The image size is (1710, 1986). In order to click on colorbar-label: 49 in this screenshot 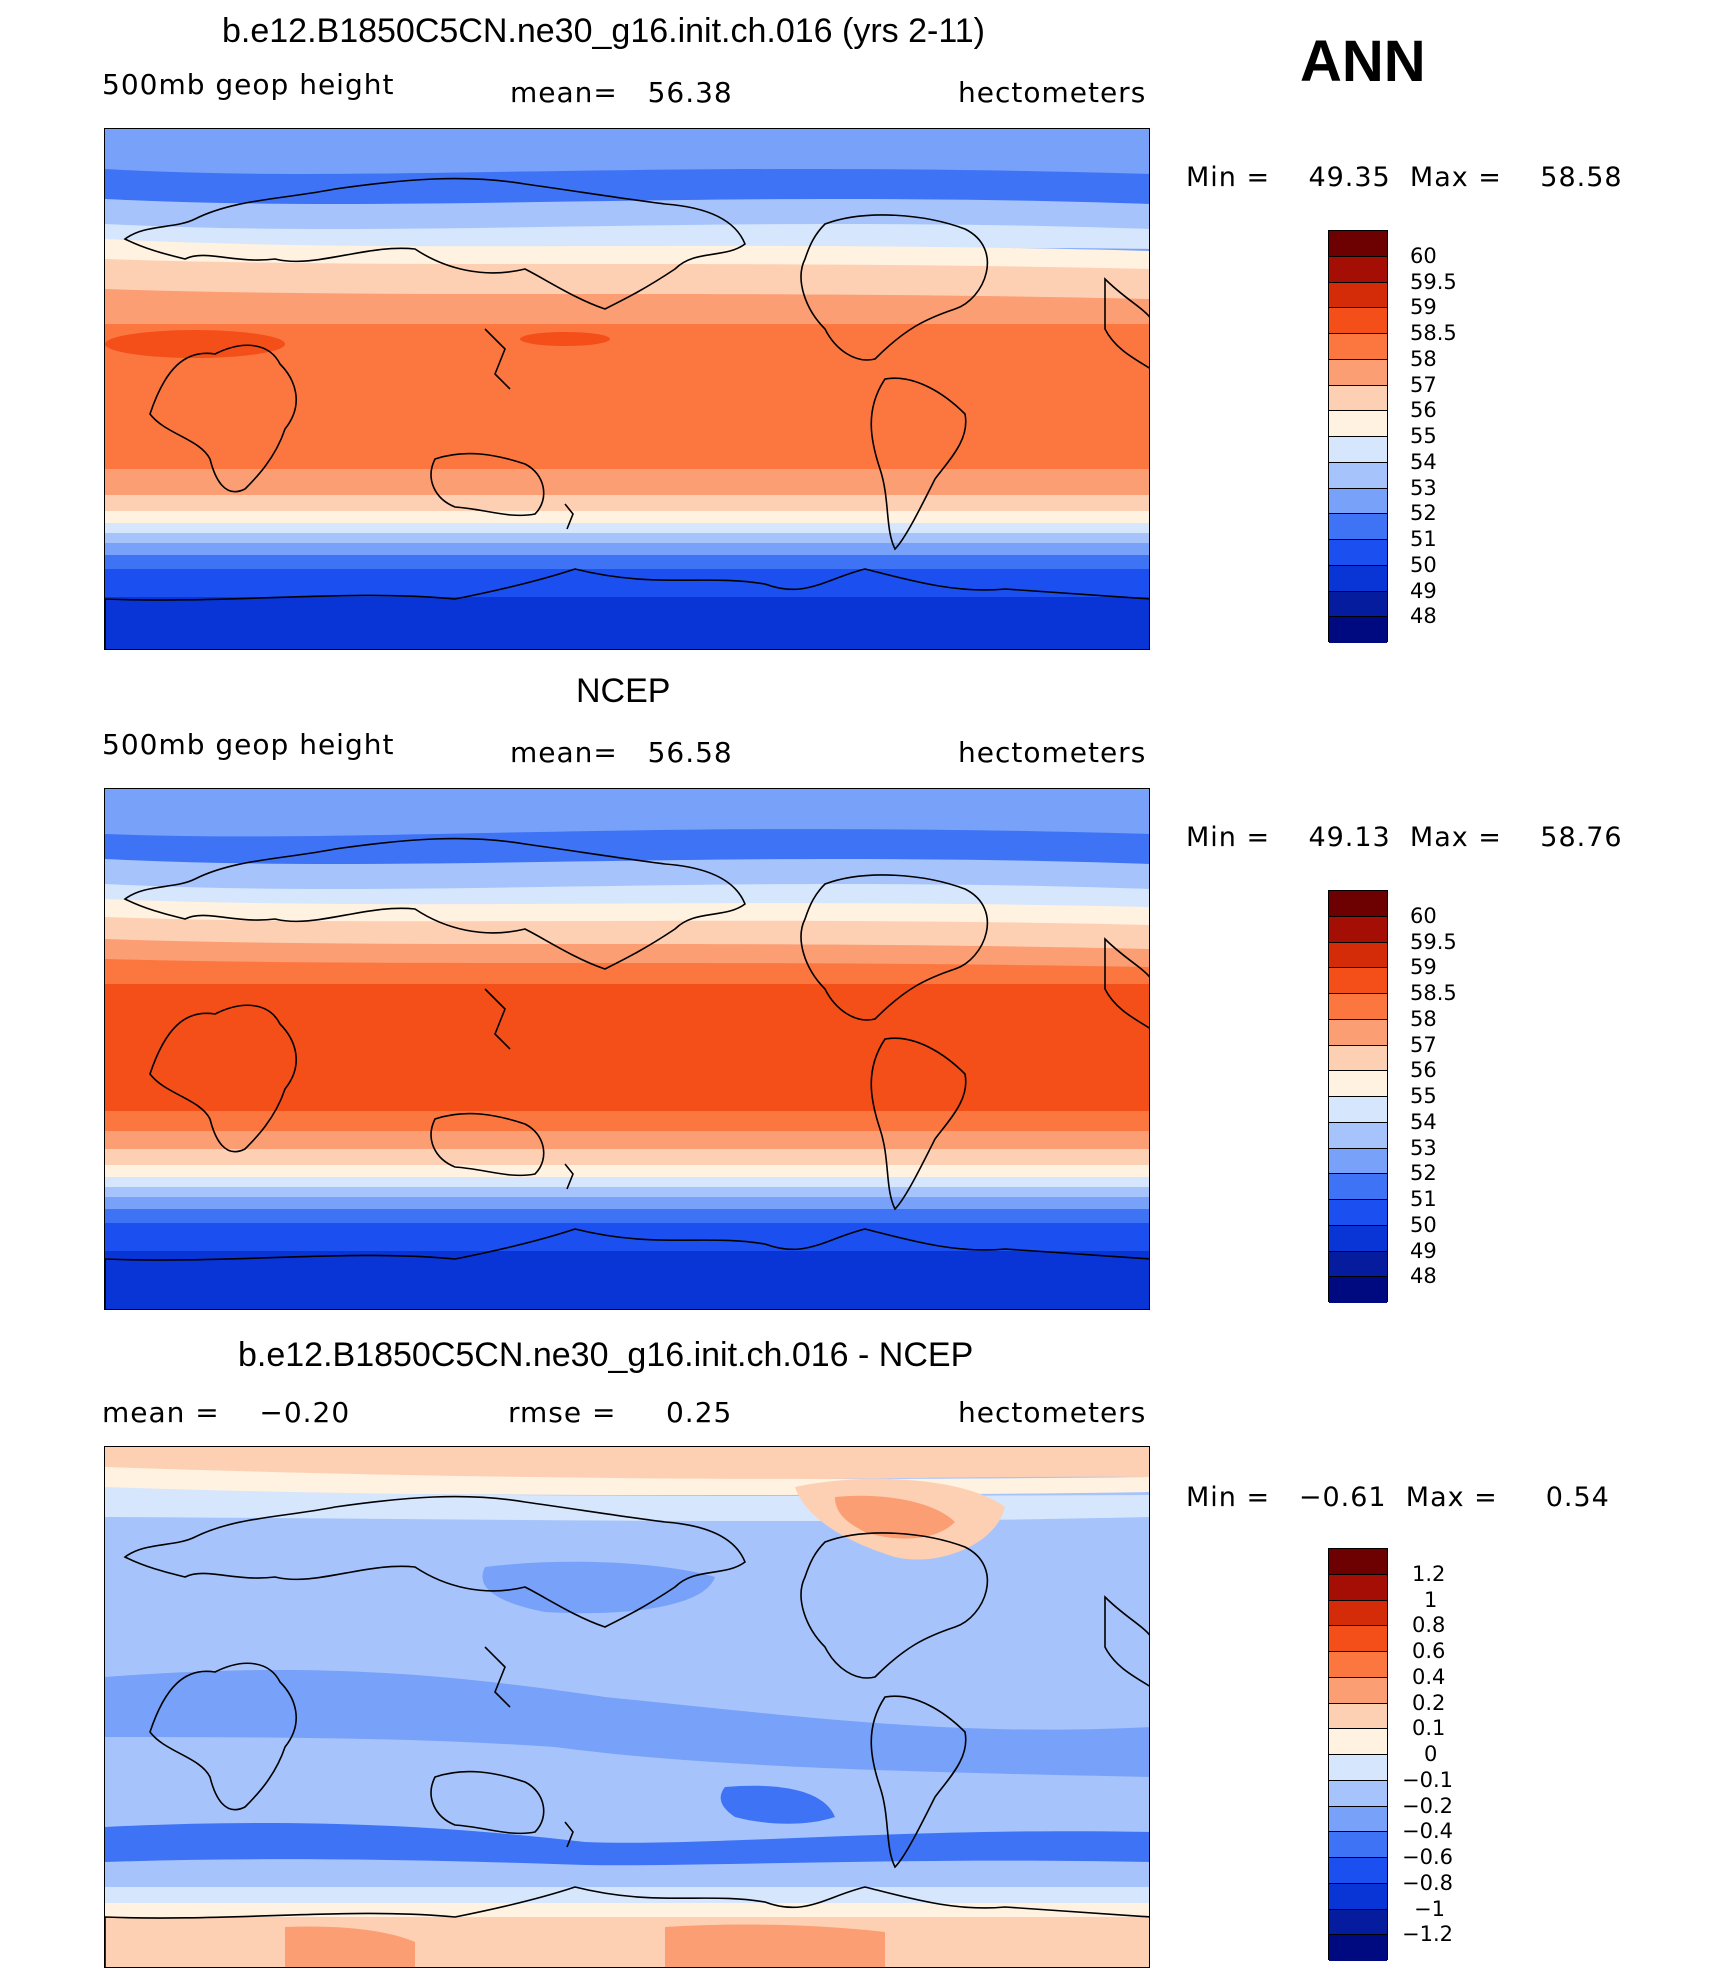, I will do `click(1423, 591)`.